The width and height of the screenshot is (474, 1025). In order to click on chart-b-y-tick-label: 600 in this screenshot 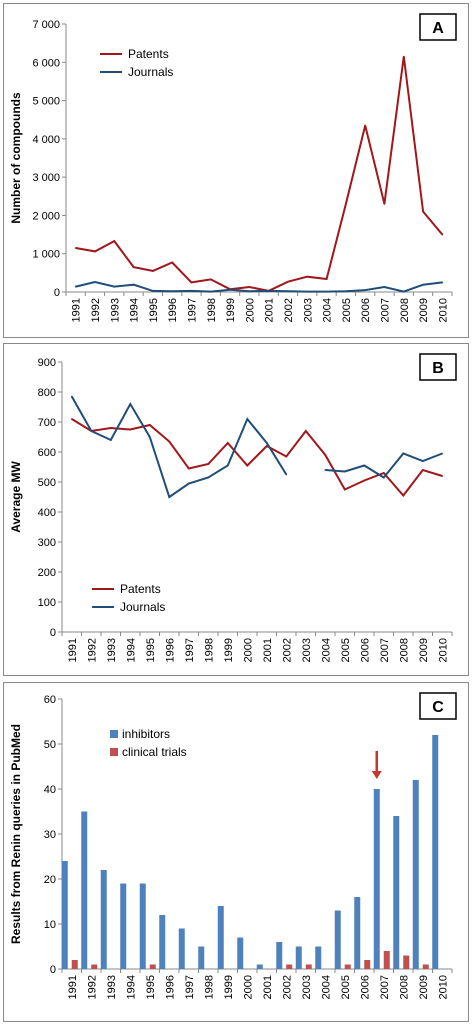, I will do `click(47, 453)`.